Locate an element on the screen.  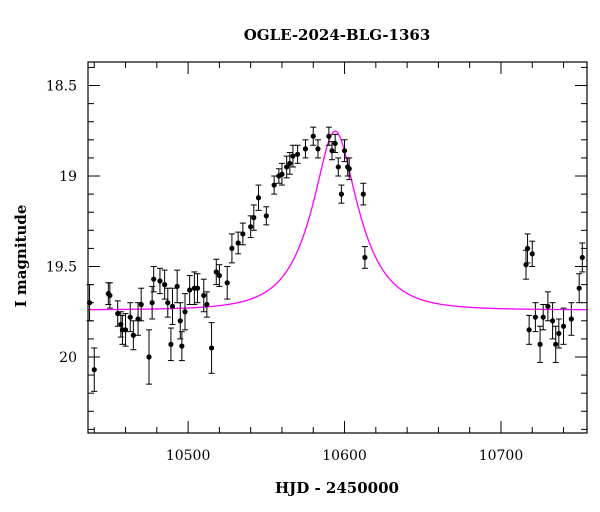
y-tick-label: 19.5 is located at coordinates (61, 268).